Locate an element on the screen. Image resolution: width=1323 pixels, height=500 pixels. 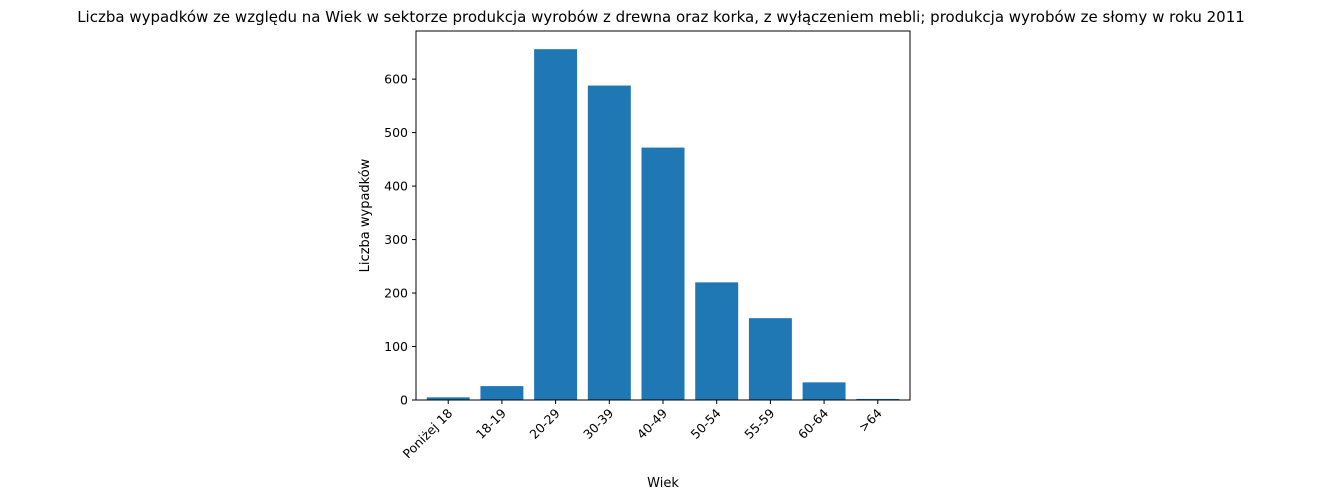
x-tick-label: 40-49 is located at coordinates (652, 423).